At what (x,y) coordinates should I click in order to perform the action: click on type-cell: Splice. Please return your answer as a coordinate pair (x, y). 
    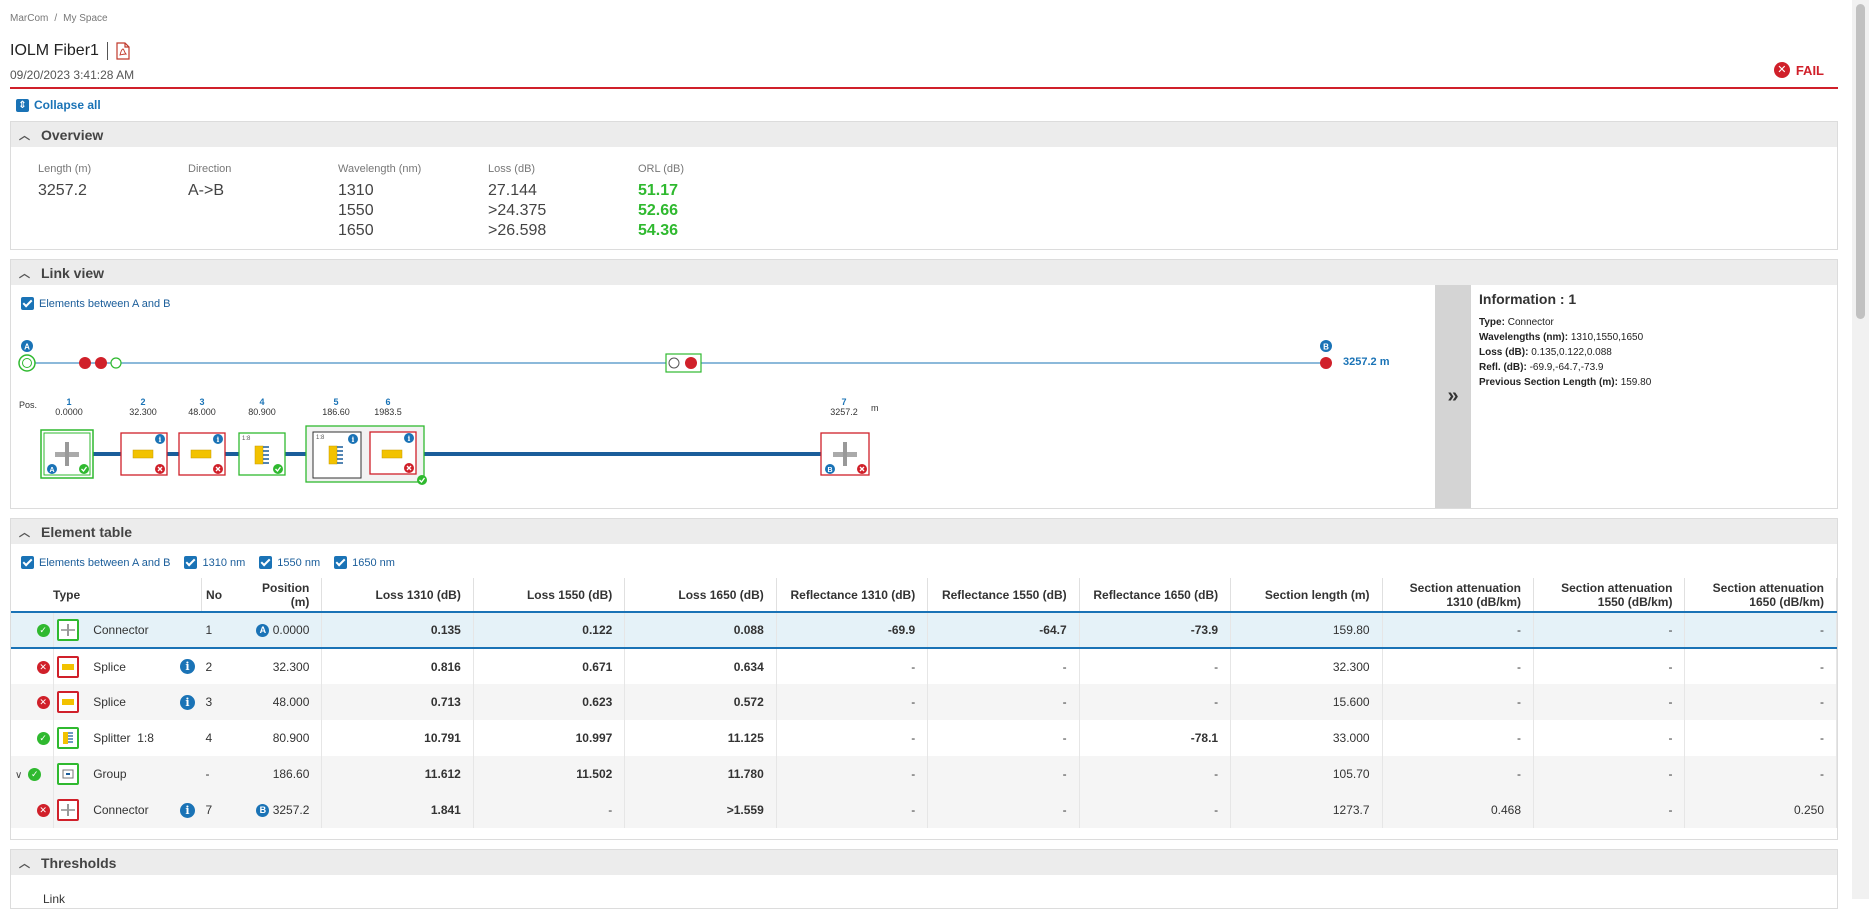
    Looking at the image, I should click on (109, 666).